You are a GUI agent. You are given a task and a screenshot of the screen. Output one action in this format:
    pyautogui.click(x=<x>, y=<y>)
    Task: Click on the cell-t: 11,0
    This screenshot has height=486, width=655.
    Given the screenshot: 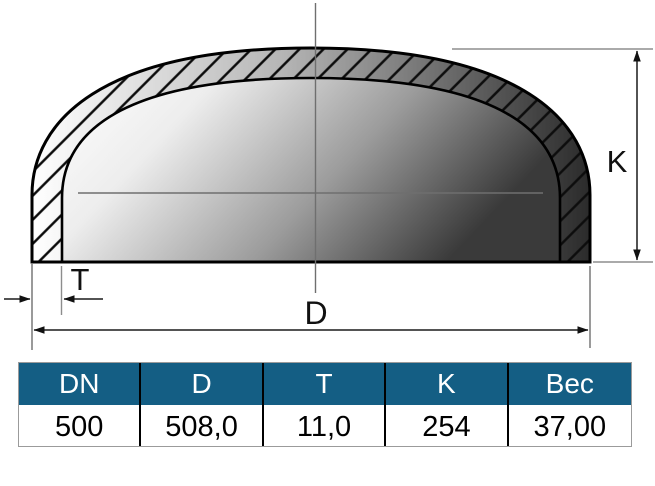 What is the action you would take?
    pyautogui.click(x=324, y=427)
    